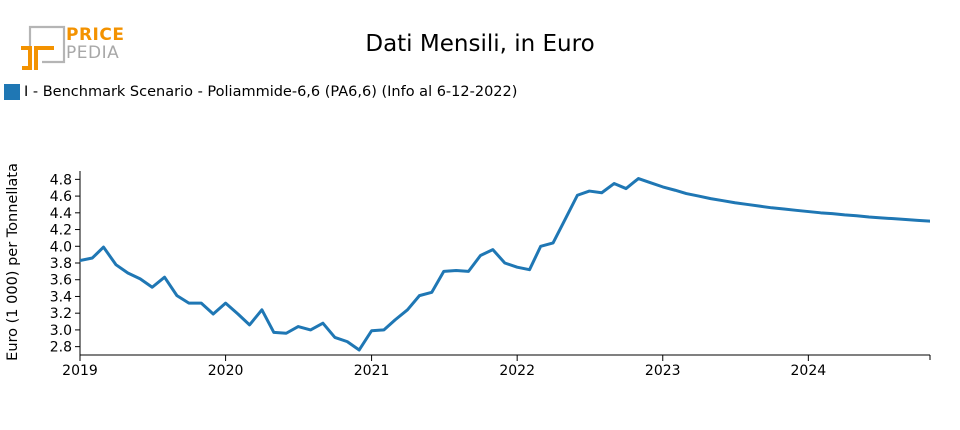 This screenshot has width=960, height=430. Describe the element at coordinates (372, 371) in the screenshot. I see `x-tick-label: 2021` at that location.